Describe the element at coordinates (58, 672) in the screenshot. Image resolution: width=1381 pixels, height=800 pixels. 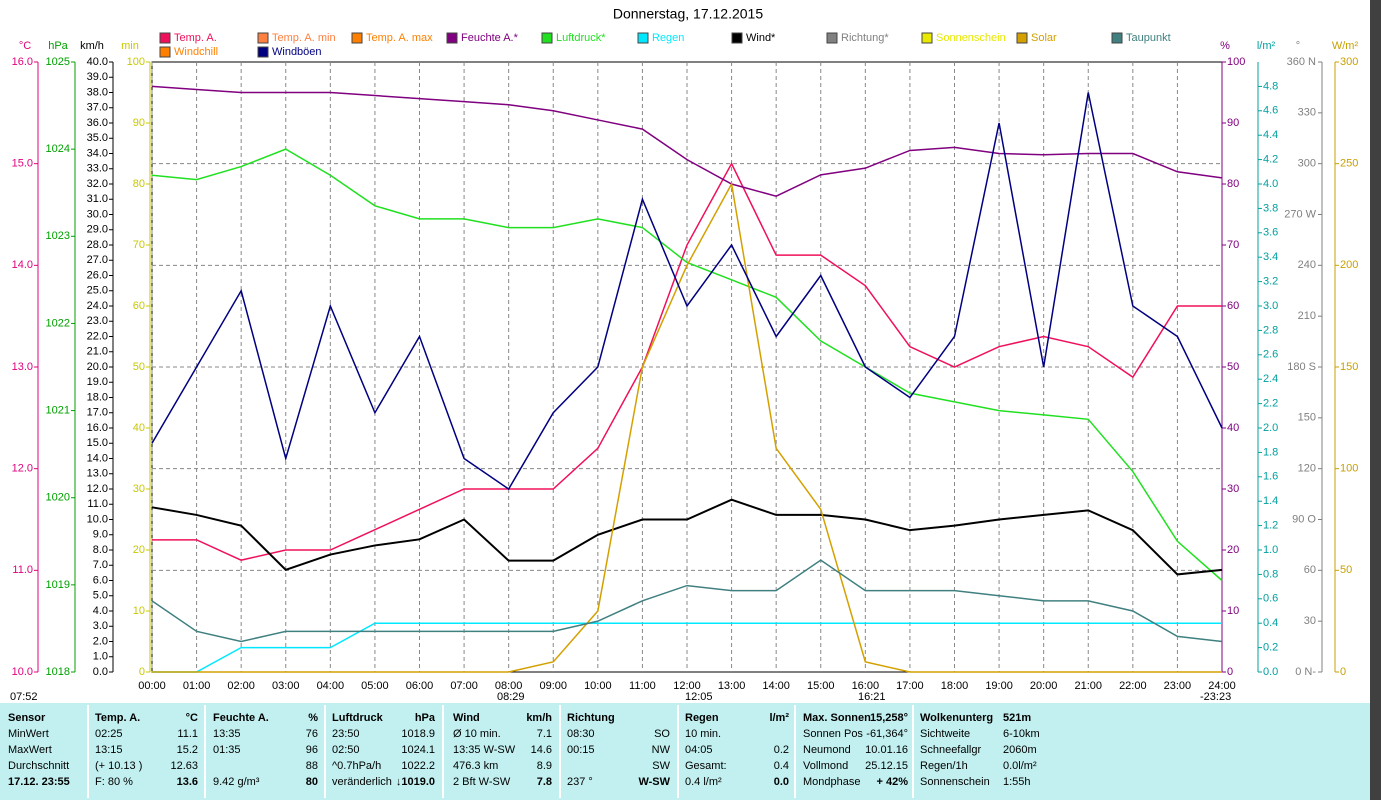
I see `y-tick-label: 1018` at that location.